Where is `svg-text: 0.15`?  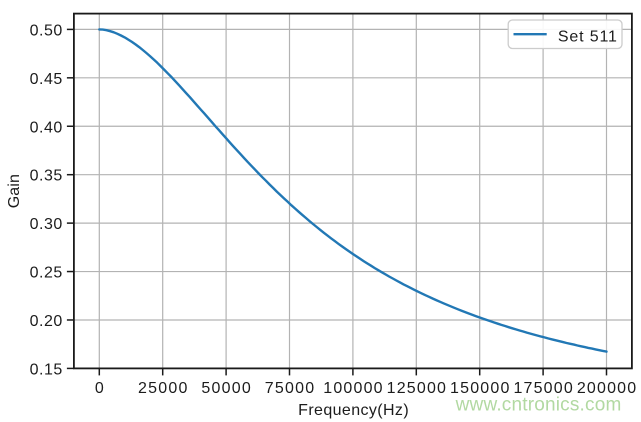
svg-text: 0.15 is located at coordinates (46, 369).